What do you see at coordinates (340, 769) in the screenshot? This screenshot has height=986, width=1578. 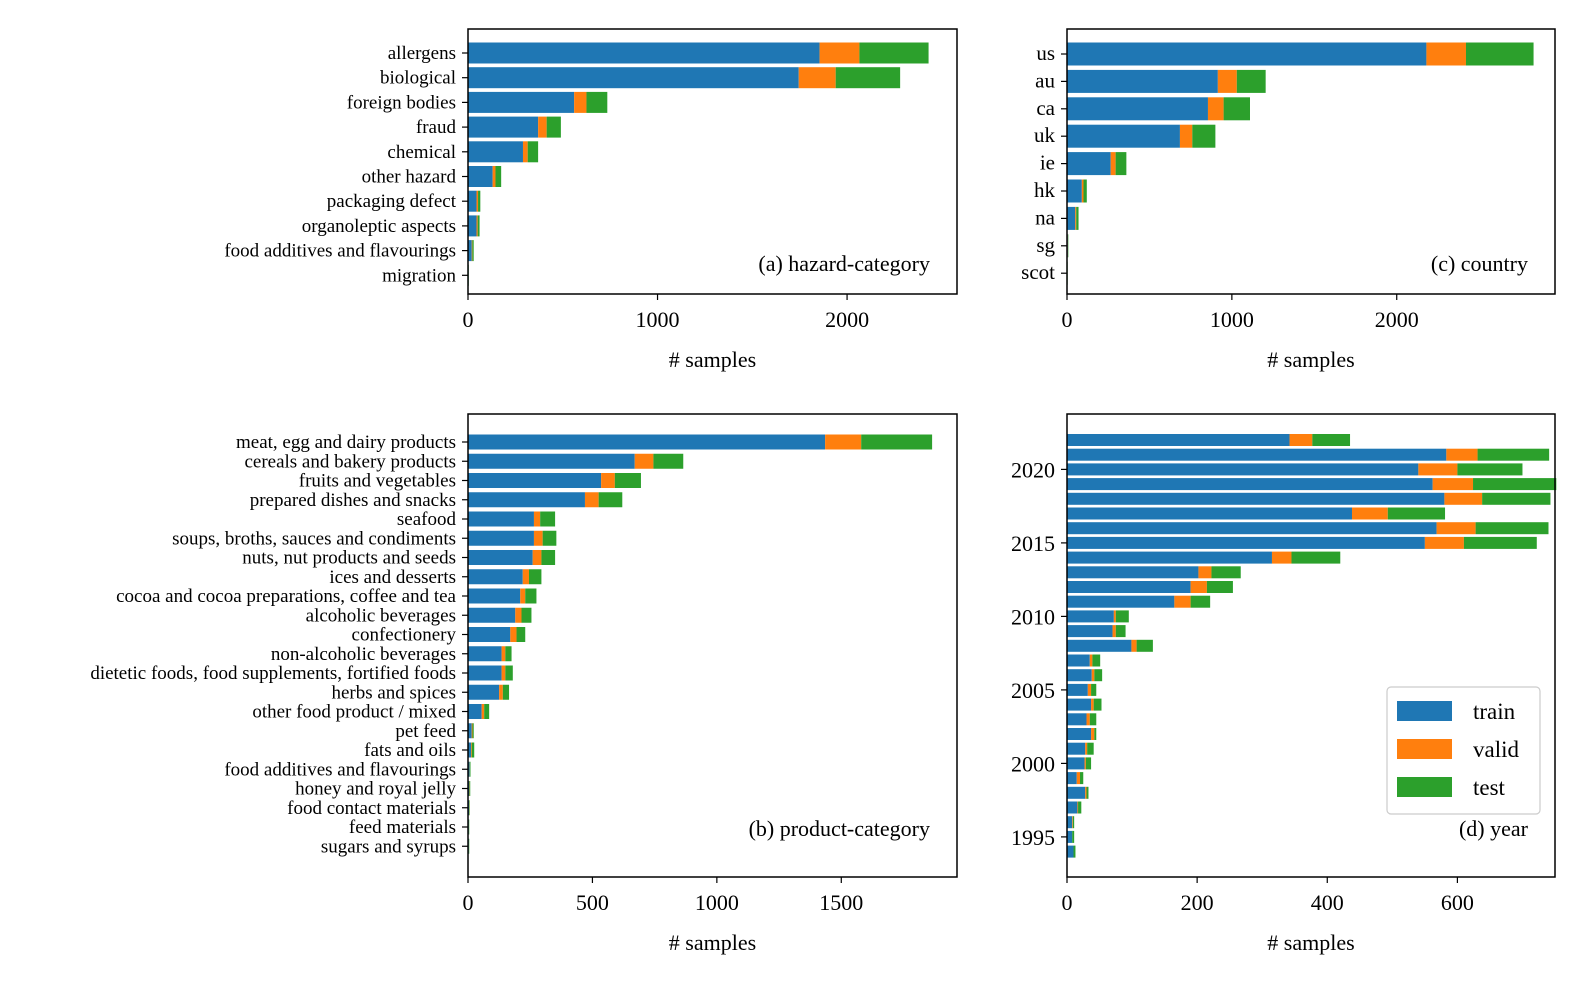 I see `category-label: food additives and flavourings` at bounding box center [340, 769].